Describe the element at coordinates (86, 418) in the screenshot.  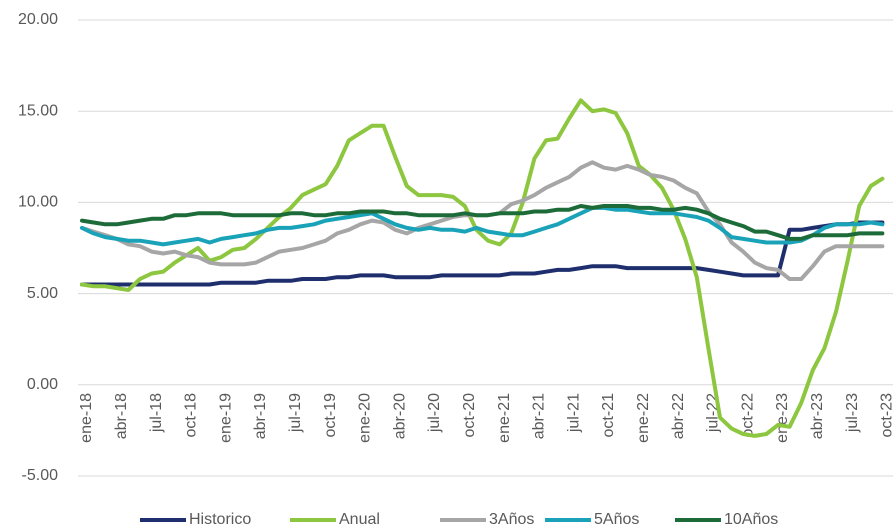
I see `x-tick-label: ene-18` at that location.